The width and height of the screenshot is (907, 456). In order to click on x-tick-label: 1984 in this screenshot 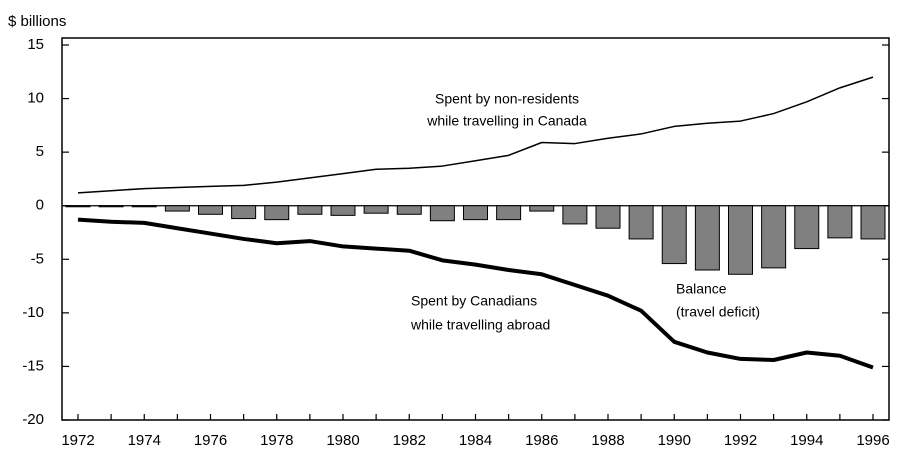, I will do `click(475, 440)`.